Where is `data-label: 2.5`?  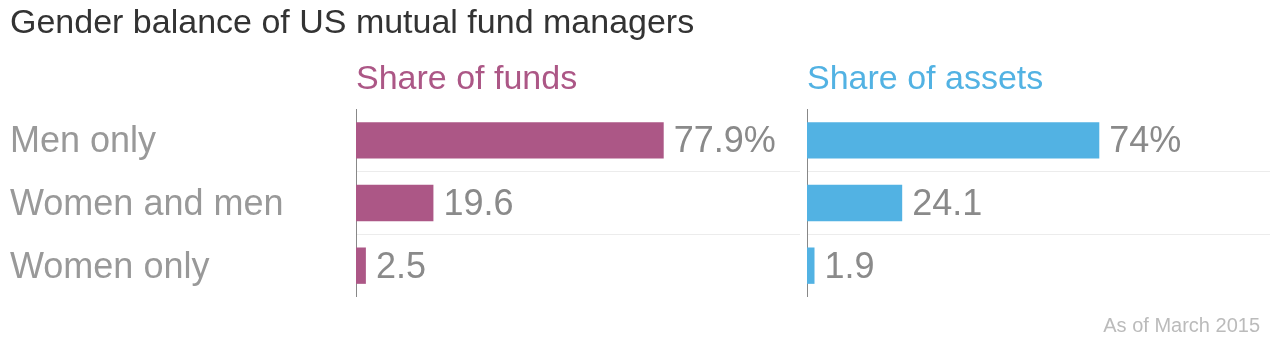 data-label: 2.5 is located at coordinates (400, 265).